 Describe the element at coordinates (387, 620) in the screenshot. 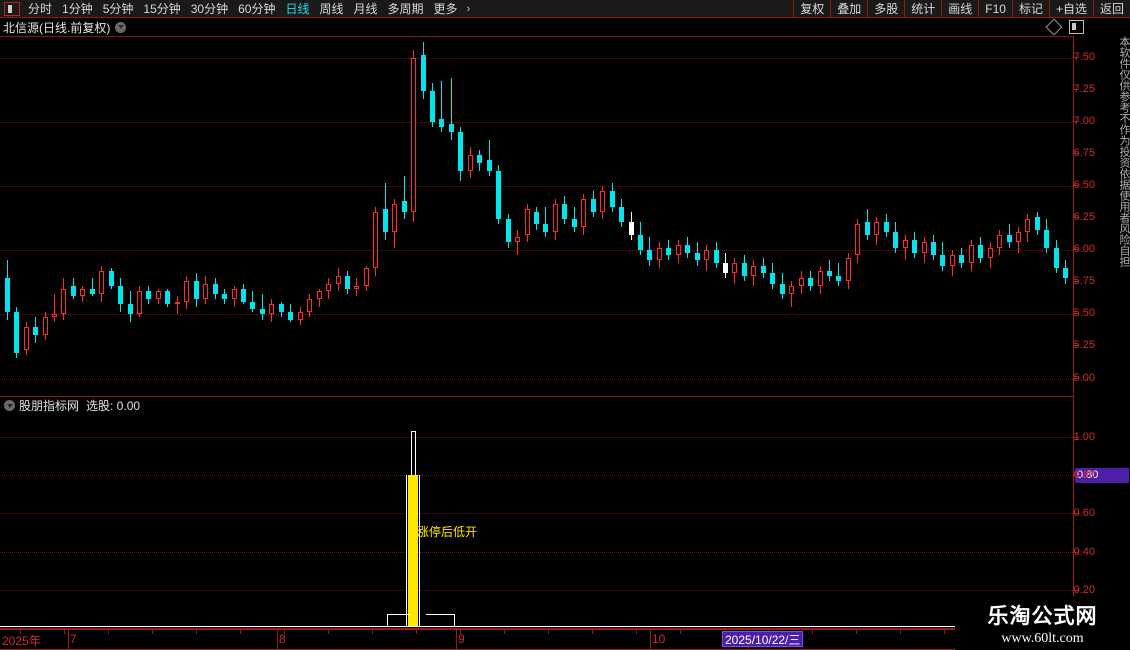

I see `indicator-shoulder-edge` at that location.